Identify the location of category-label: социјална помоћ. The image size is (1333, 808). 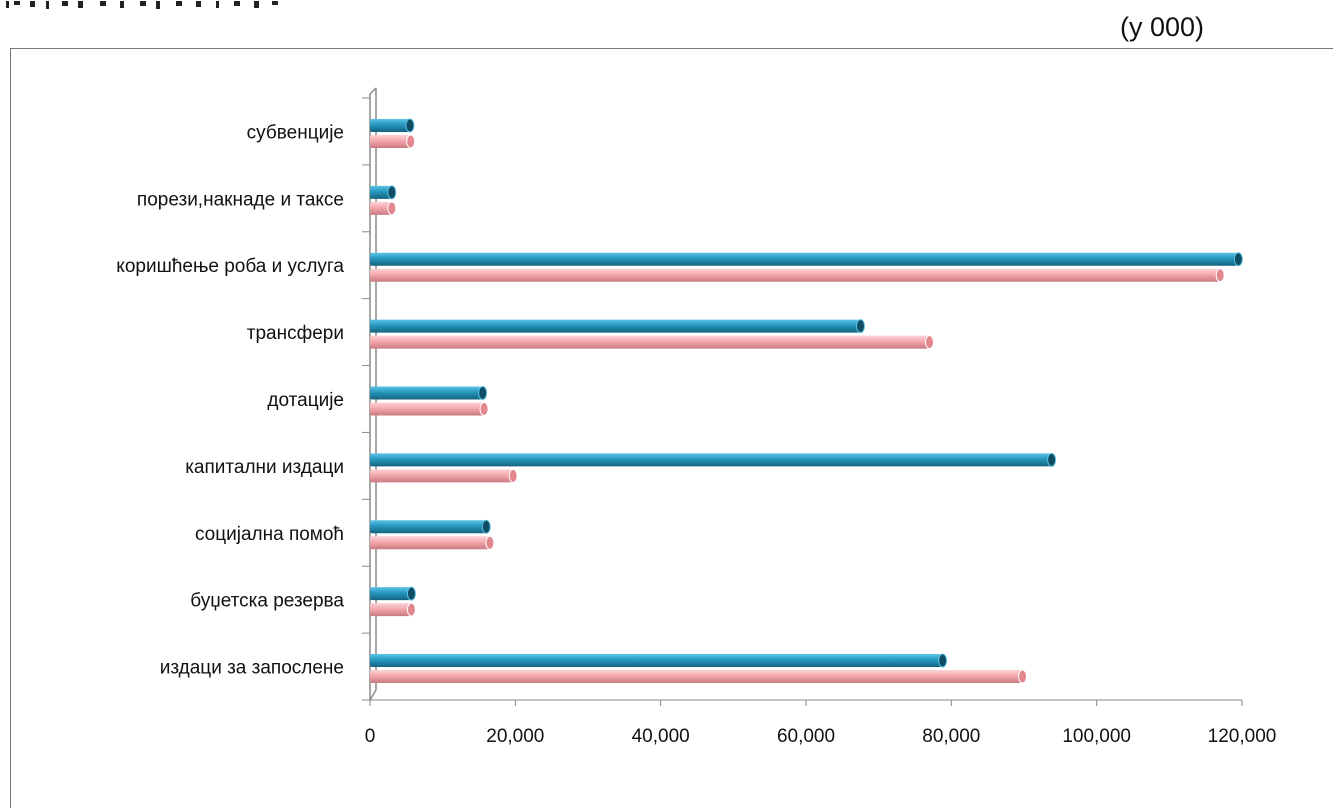
(269, 534).